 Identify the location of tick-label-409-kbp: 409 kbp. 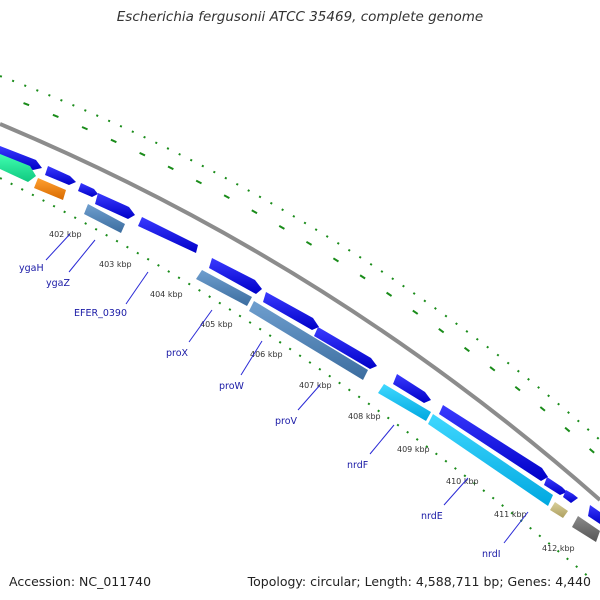
(413, 449).